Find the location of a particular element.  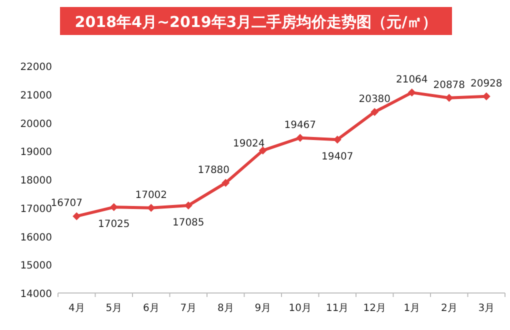

y-tick-label: 19000 is located at coordinates (36, 152).